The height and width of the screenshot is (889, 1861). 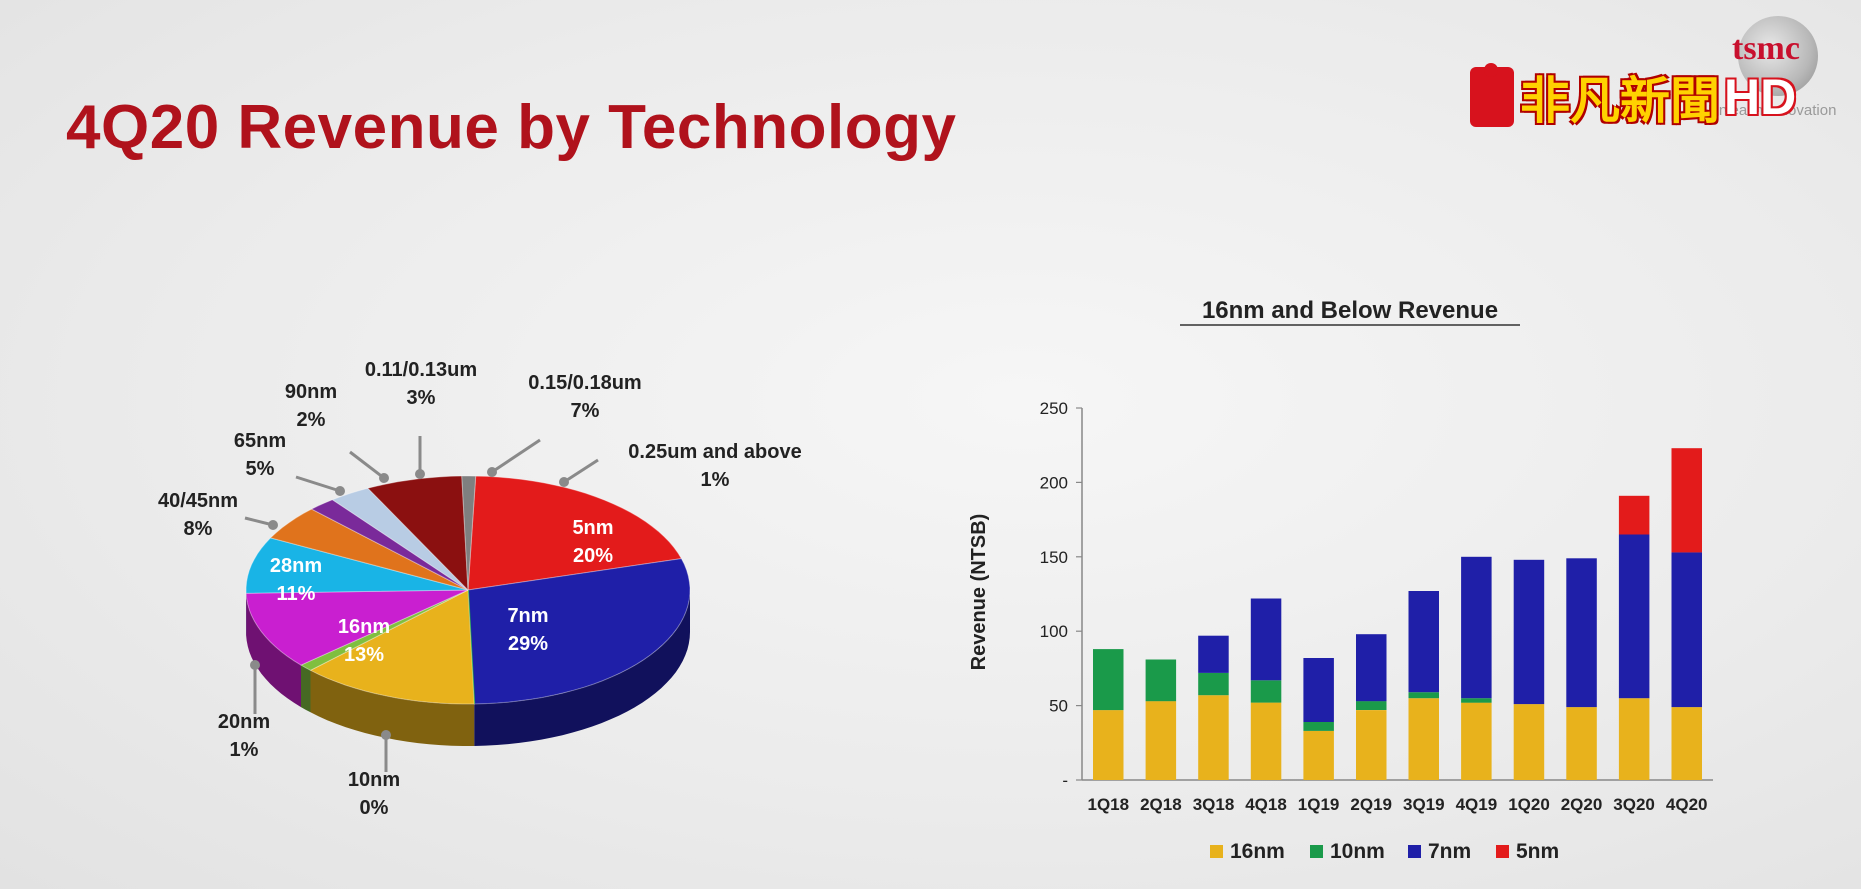 I want to click on x-tick-label-1q20: 1Q20, so click(x=1529, y=804).